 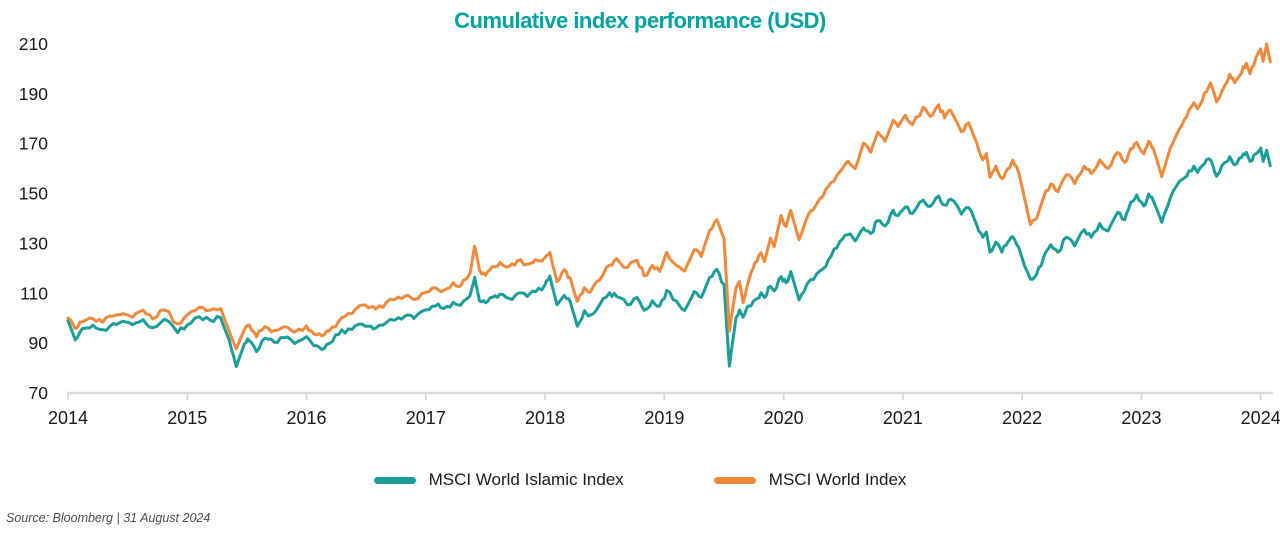 I want to click on x-tick-label: 2023, so click(x=1141, y=418).